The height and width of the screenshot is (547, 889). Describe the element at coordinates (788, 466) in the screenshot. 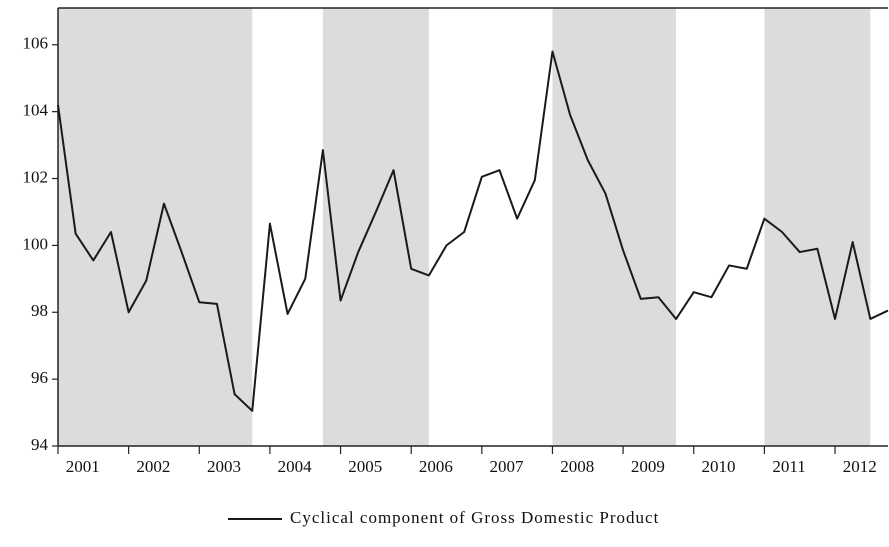

I see `x-tick-label: 2011` at that location.